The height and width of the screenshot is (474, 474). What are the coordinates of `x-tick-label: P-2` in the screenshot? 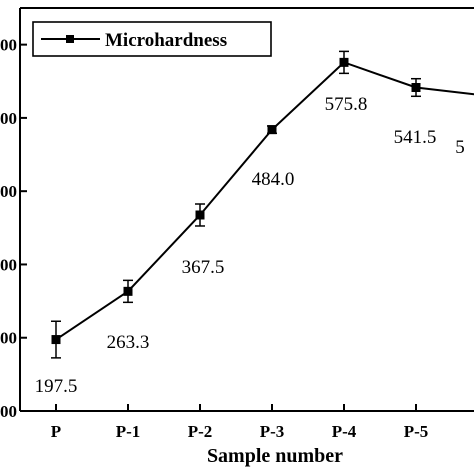 It's located at (200, 431).